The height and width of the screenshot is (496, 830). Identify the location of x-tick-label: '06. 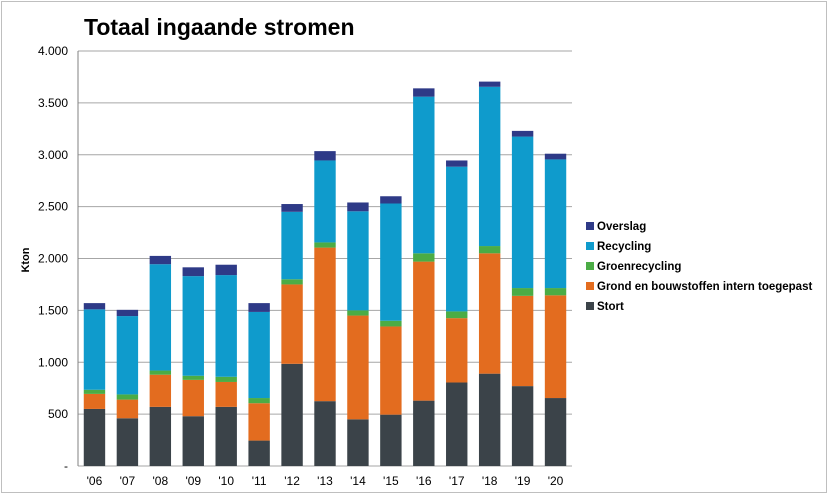
(95, 481).